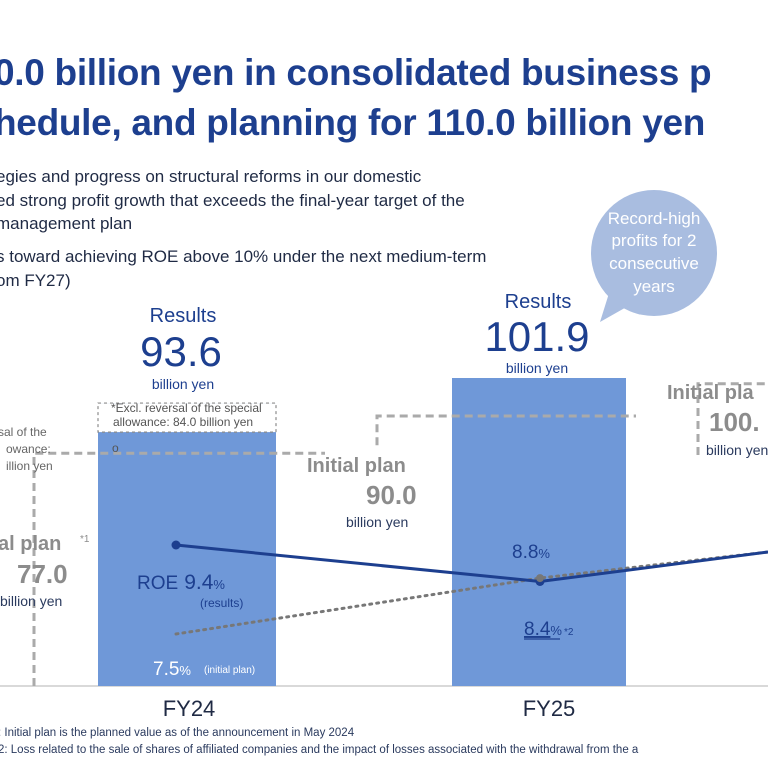 The width and height of the screenshot is (768, 768). Describe the element at coordinates (181, 582) in the screenshot. I see `roe-fy24-label: ROE 9.4%` at that location.